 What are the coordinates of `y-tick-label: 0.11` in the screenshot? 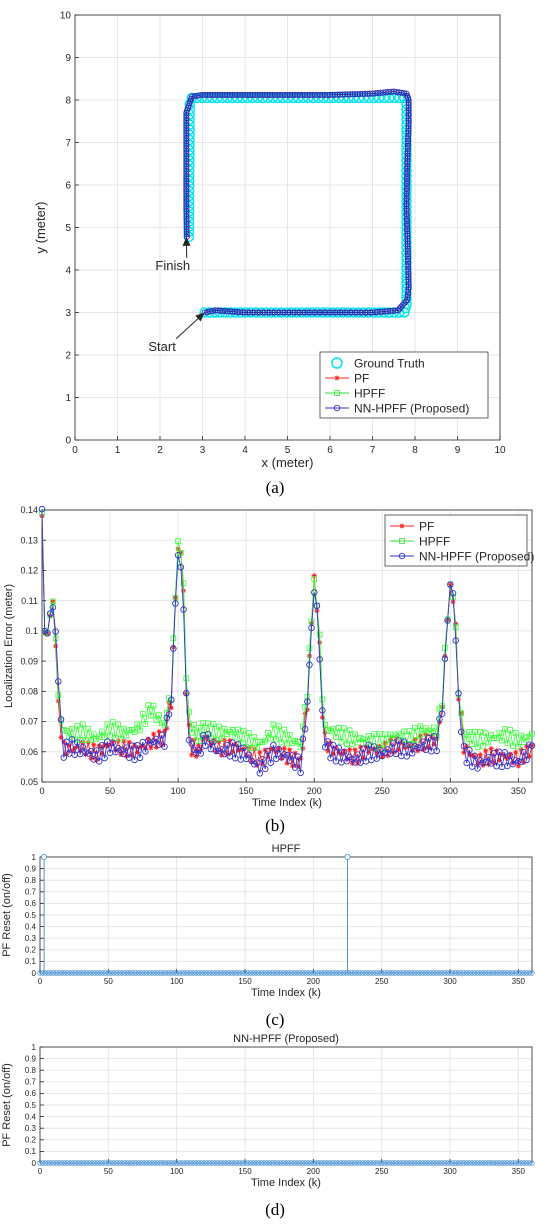 It's located at (29, 601).